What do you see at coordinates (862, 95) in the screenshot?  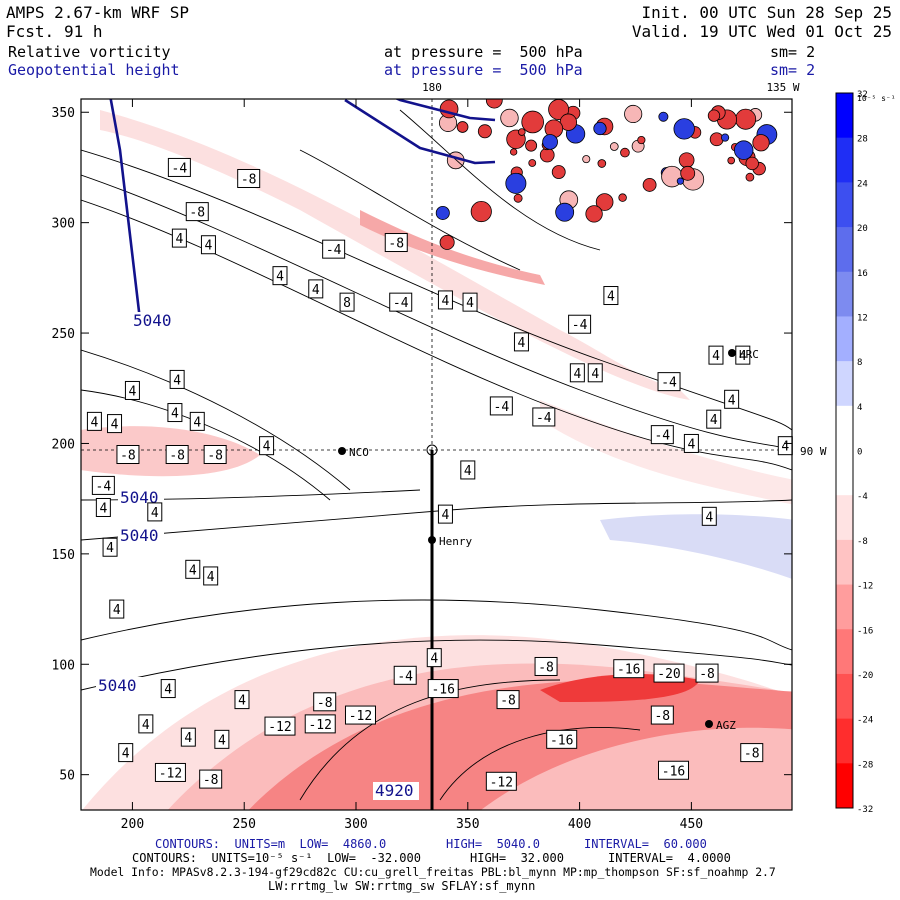 I see `colorbar-label: 32` at bounding box center [862, 95].